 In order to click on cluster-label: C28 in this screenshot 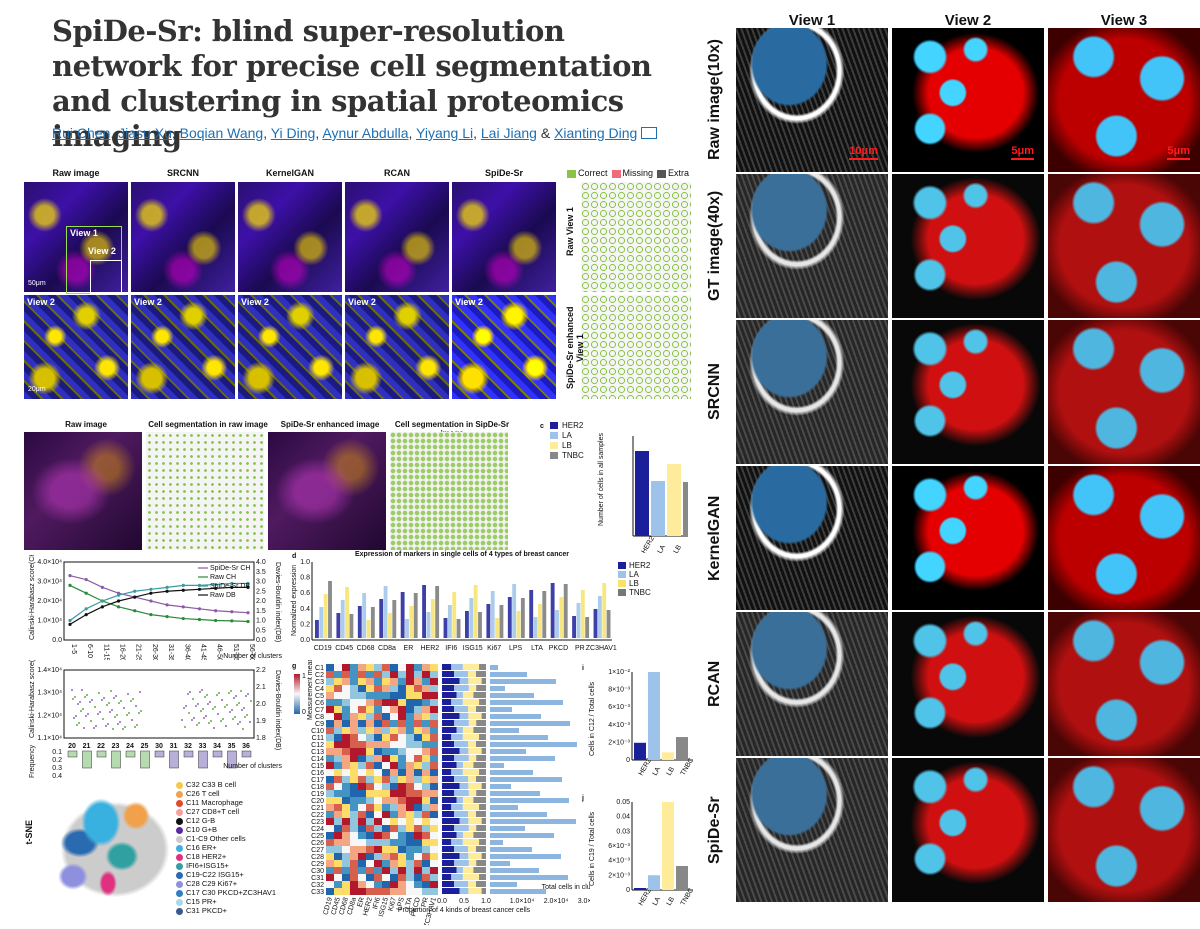, I will do `click(317, 857)`.